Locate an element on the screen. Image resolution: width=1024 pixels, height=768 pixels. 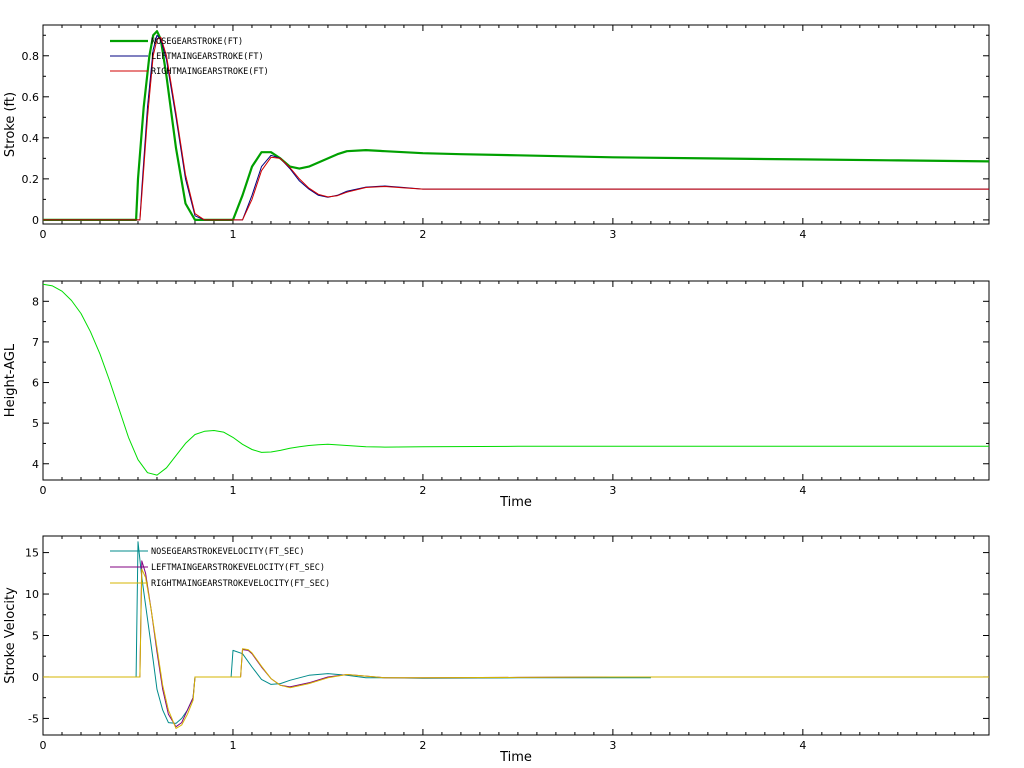
legend-label: NOSEGEARSTROKEVELOCITY(FT_SEC) is located at coordinates (228, 552).